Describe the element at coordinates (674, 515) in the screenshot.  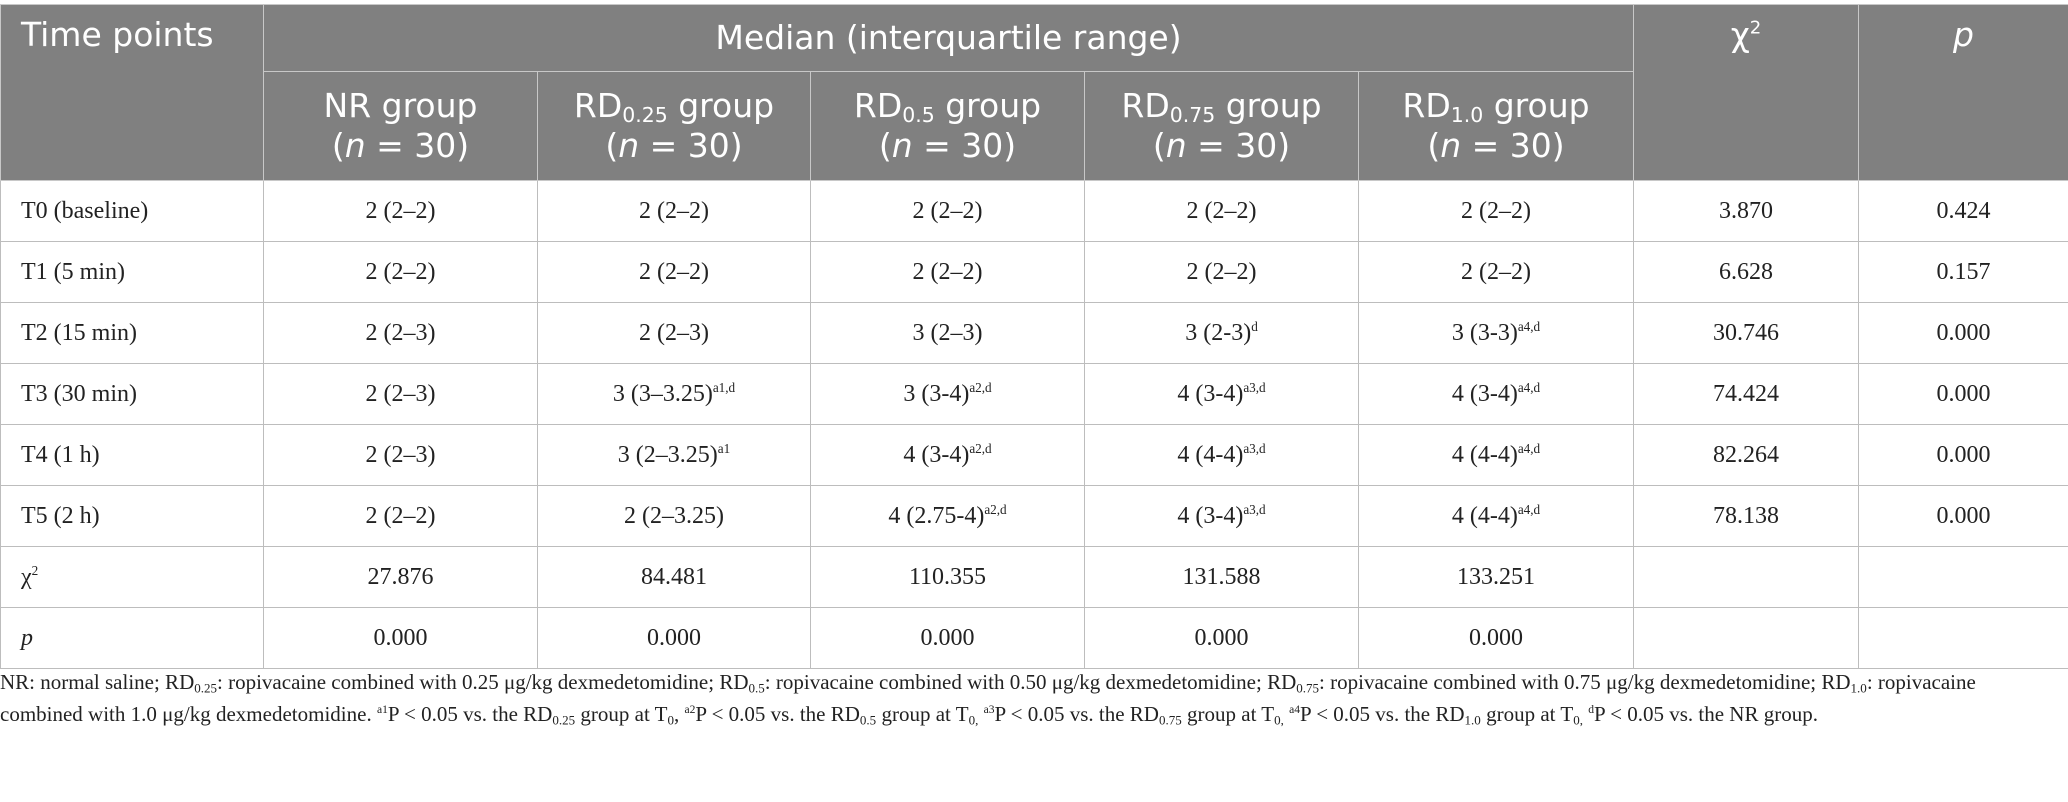
I see `median-value: 2 (2–3.25)` at that location.